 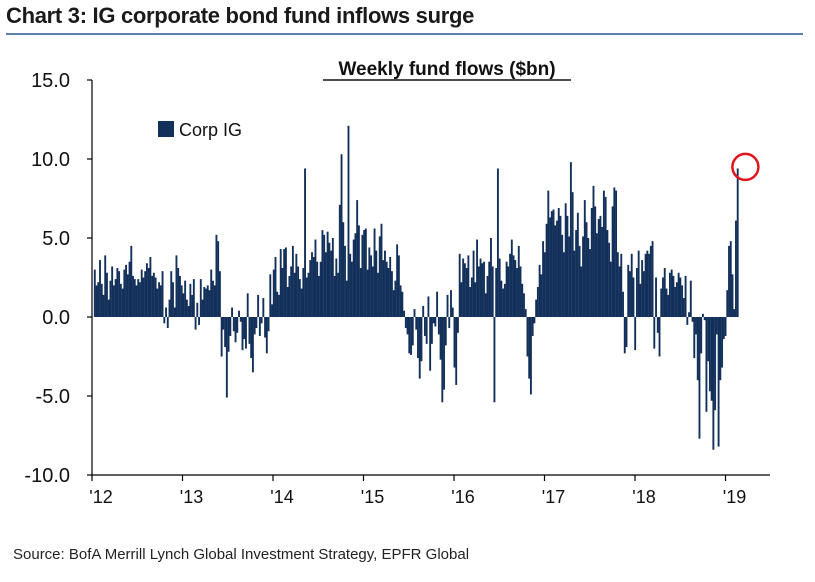 I want to click on y-tick-label: 15.0, so click(x=50, y=81).